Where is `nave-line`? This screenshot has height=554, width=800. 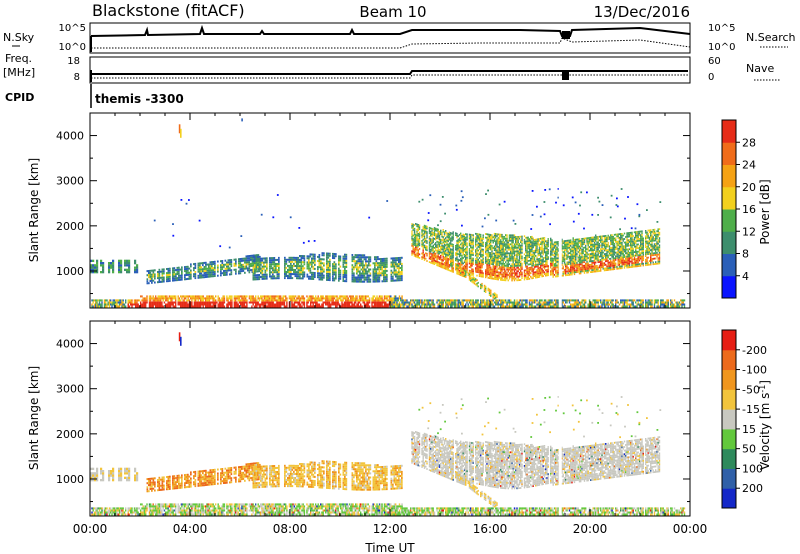
nave-line is located at coordinates (389, 76).